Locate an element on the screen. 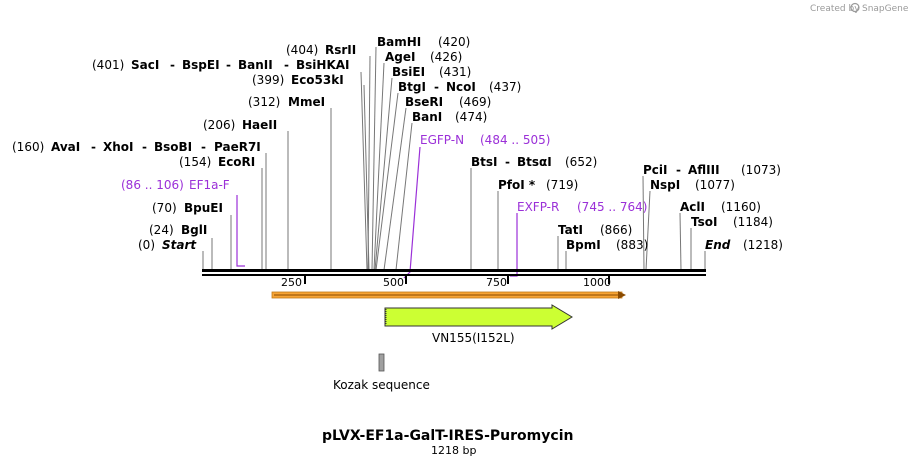  site-eco53kI: (399) Eco53kI is located at coordinates (298, 80).